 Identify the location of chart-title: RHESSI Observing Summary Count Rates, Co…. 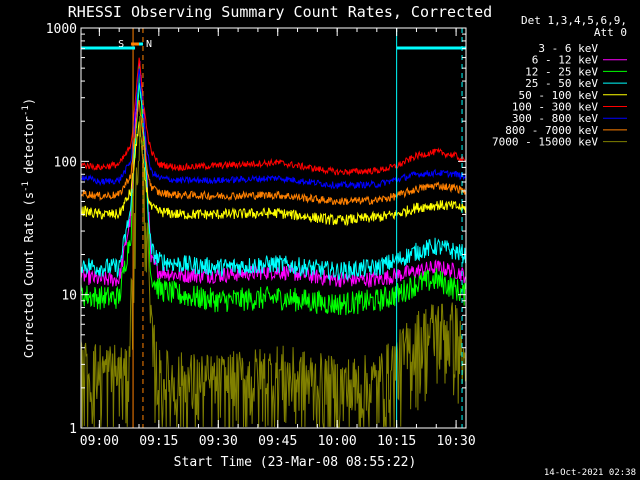
(280, 12).